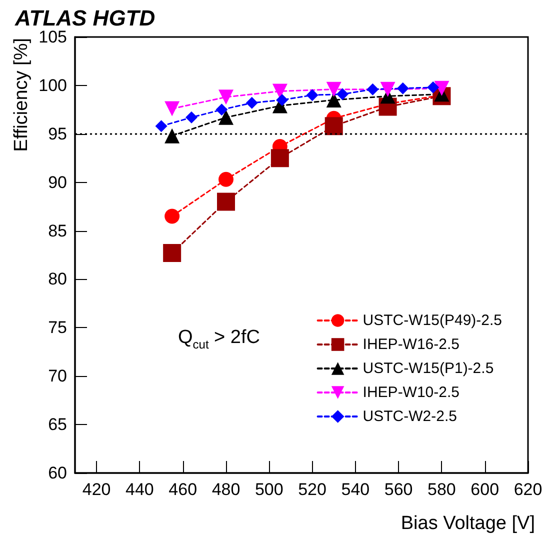 This screenshot has height=539, width=547. I want to click on chart-title: ATLAS HGTD, so click(85, 18).